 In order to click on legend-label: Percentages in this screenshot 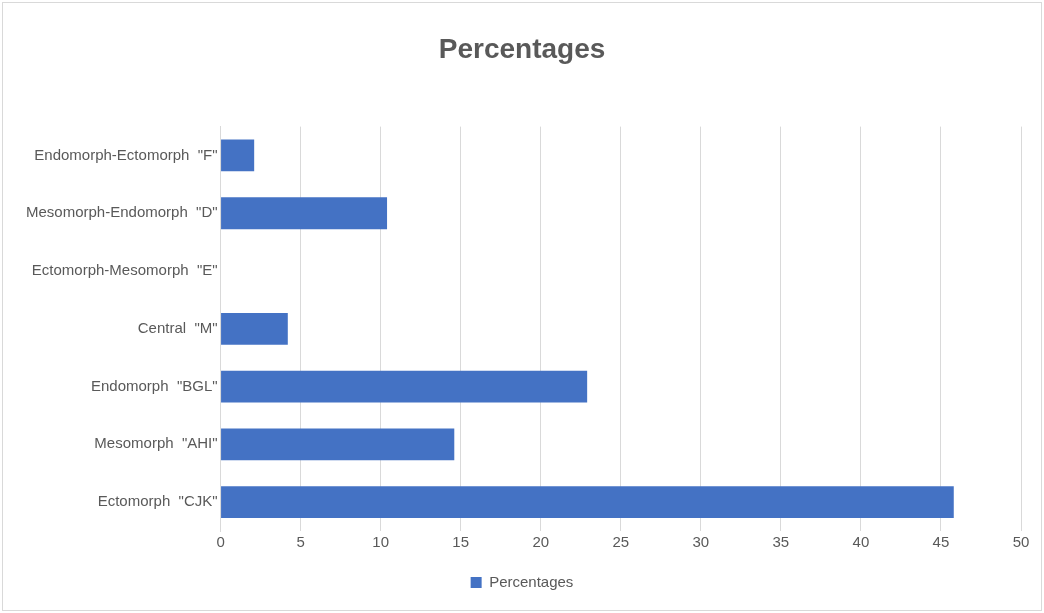, I will do `click(531, 581)`.